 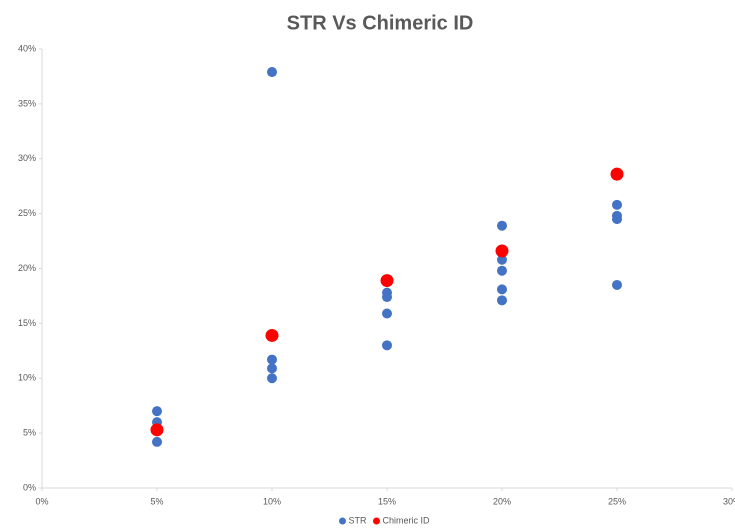 What do you see at coordinates (406, 520) in the screenshot?
I see `legend-label: Chimeric ID` at bounding box center [406, 520].